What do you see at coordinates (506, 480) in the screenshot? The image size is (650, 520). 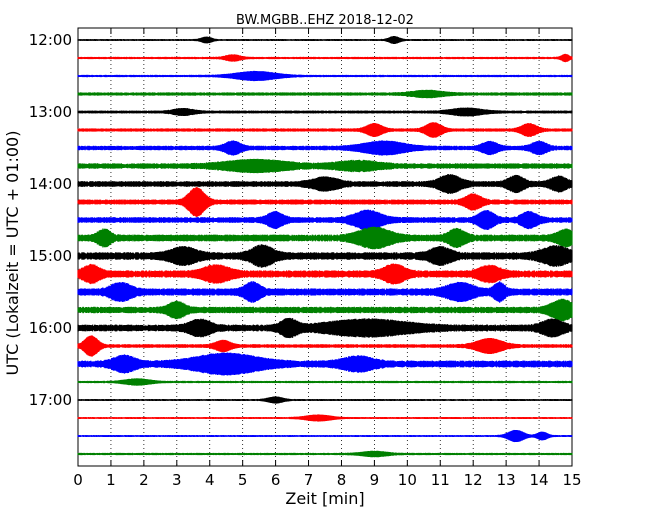 I see `x-tick-label: 13` at bounding box center [506, 480].